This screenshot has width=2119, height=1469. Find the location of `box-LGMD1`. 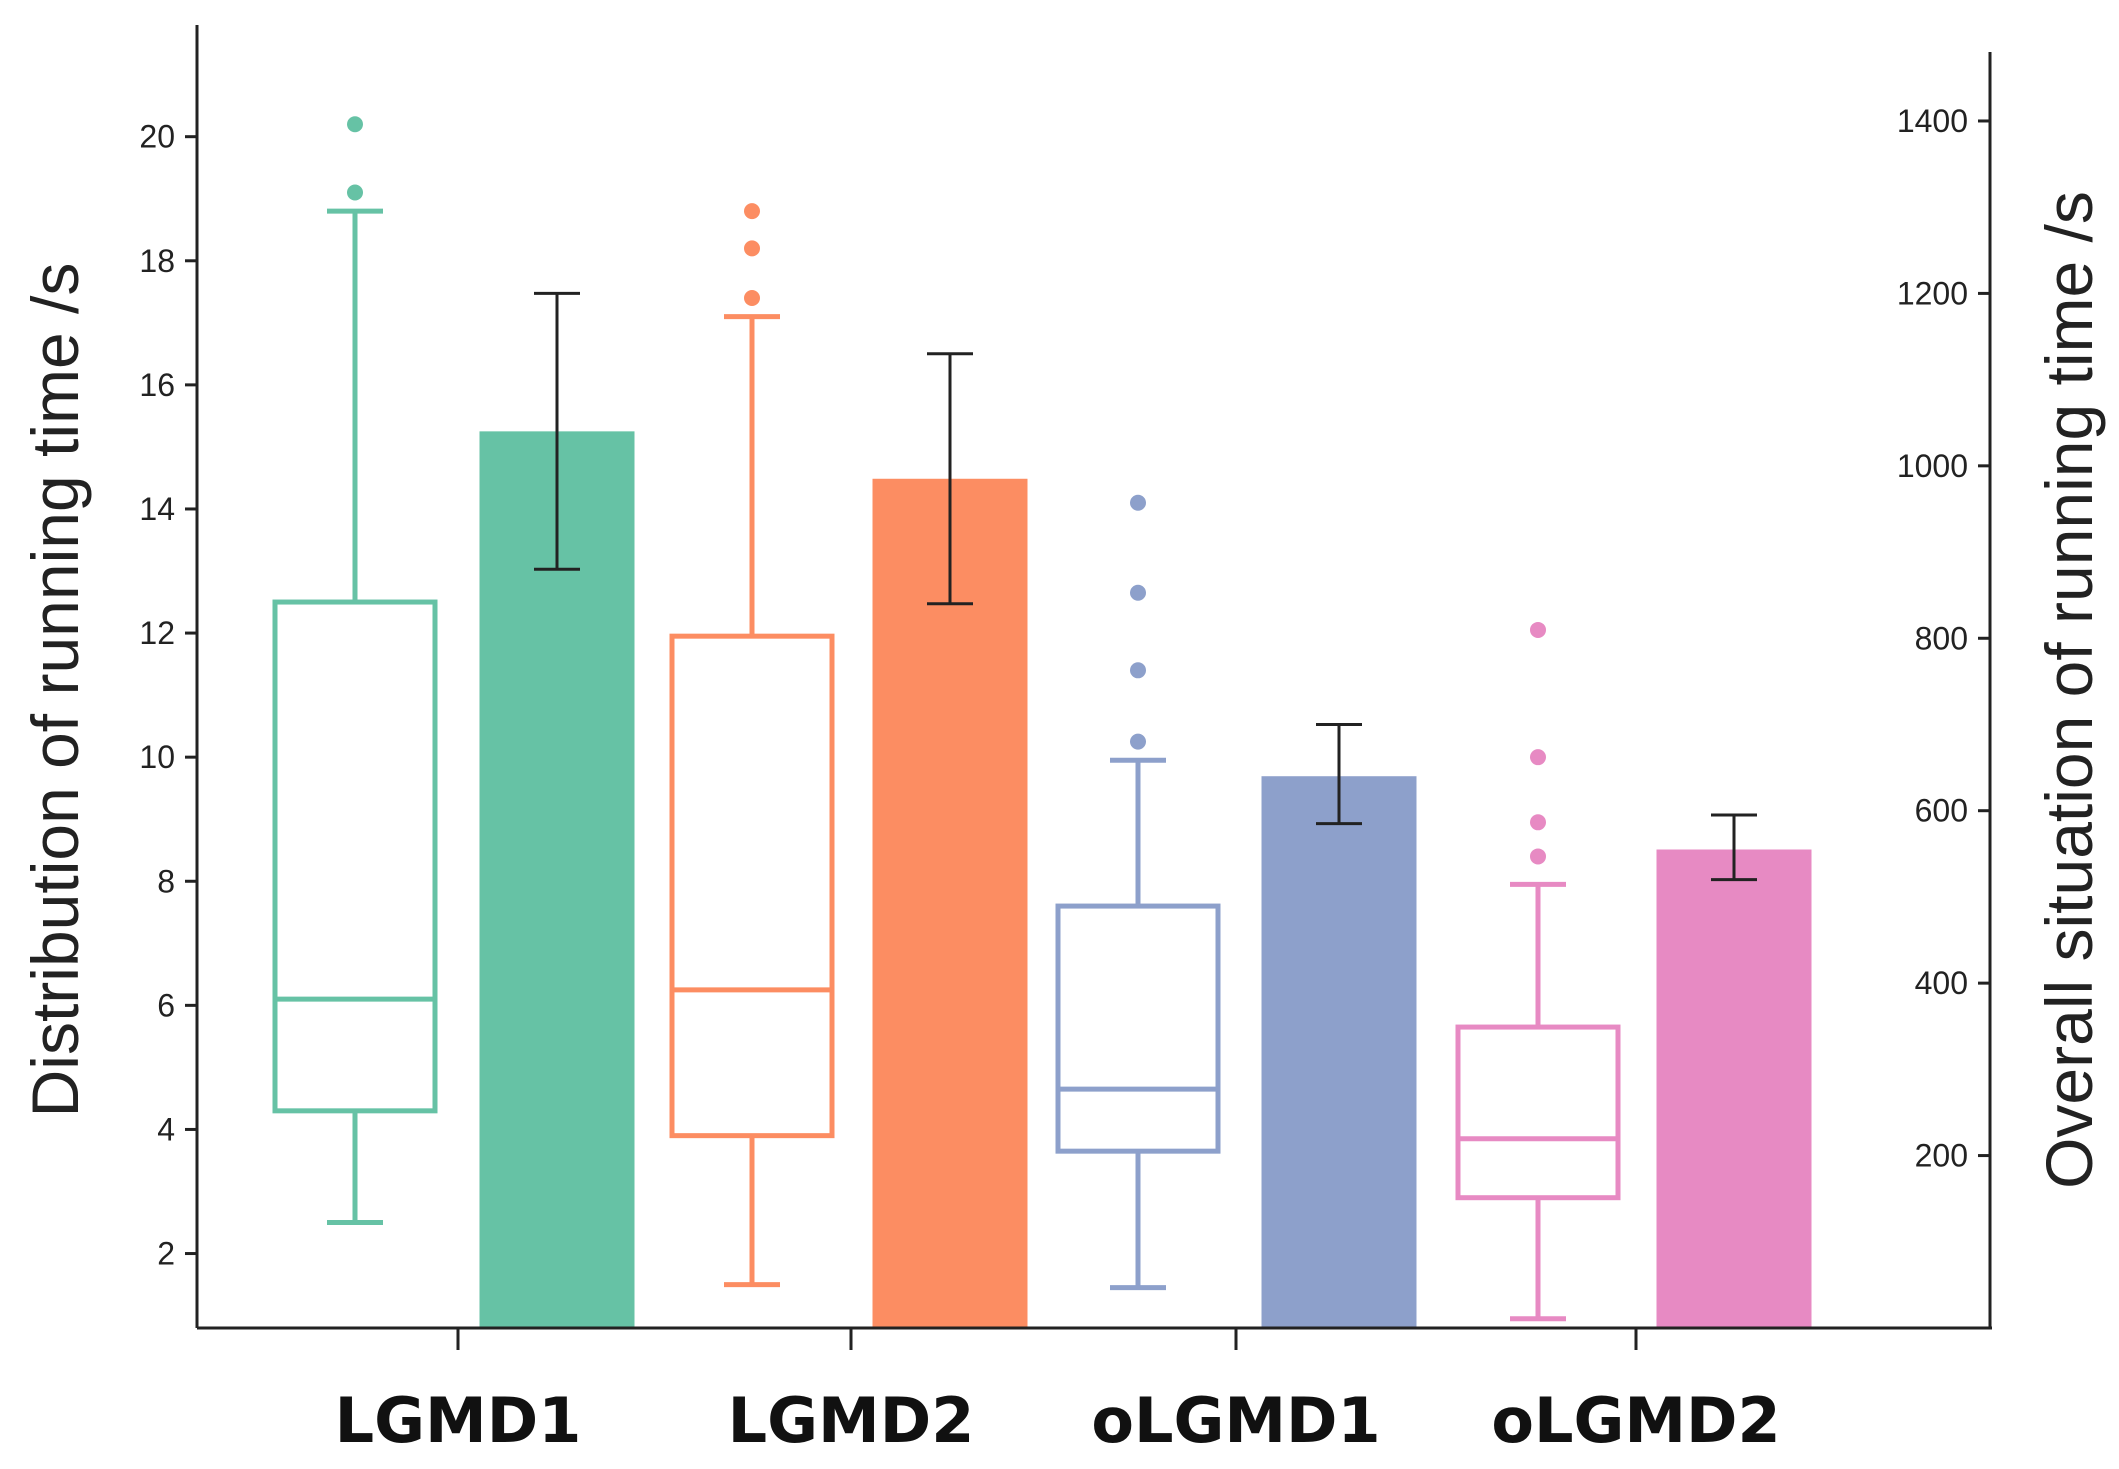

box-LGMD1 is located at coordinates (355, 856).